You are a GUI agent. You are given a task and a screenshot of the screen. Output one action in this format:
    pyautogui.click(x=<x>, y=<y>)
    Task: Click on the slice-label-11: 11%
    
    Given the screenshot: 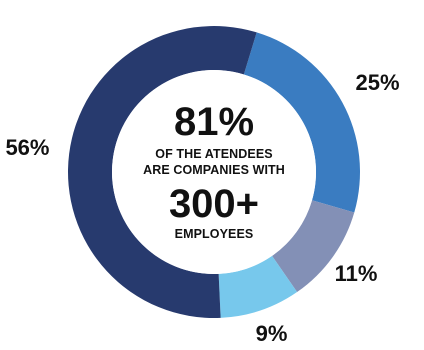 What is the action you would take?
    pyautogui.click(x=356, y=274)
    